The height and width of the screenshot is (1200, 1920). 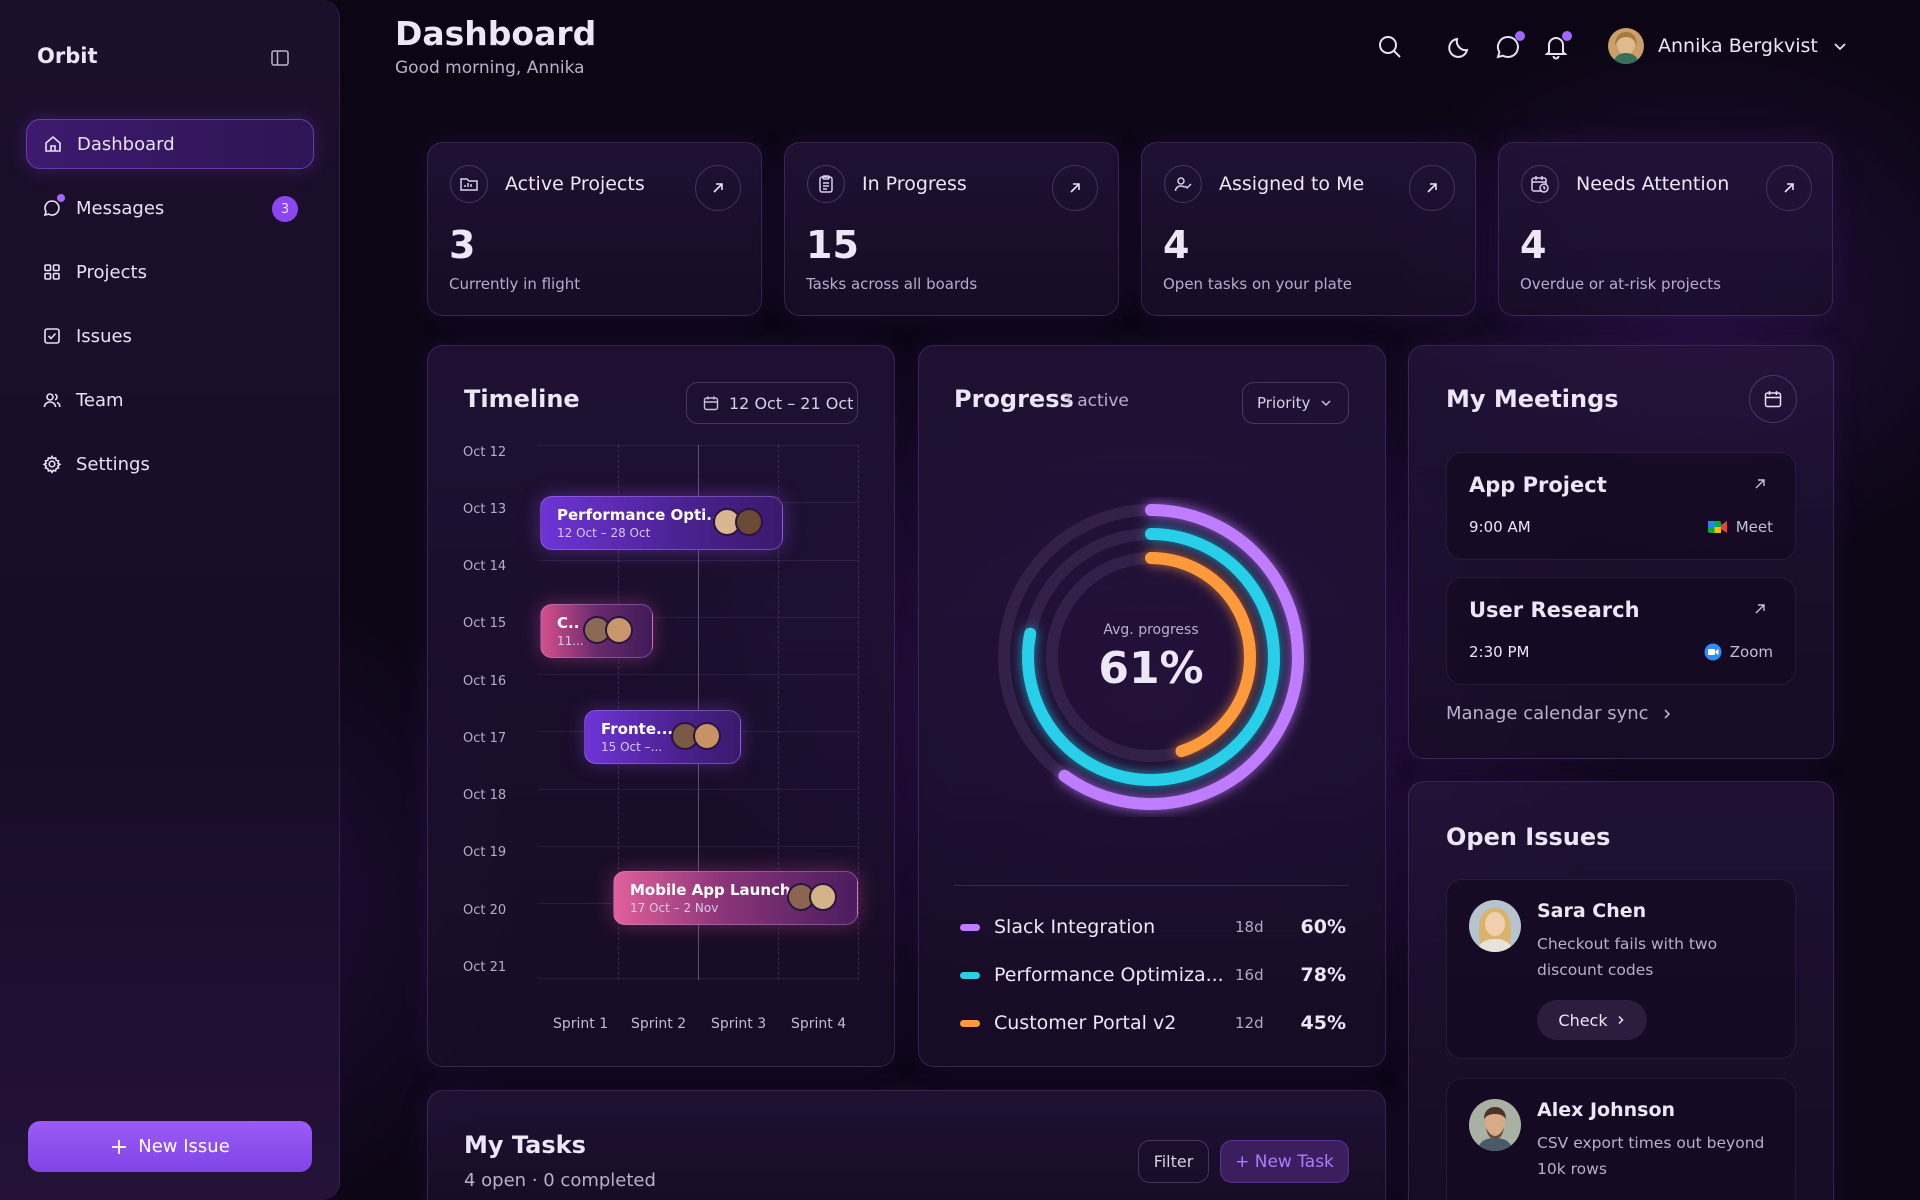 I want to click on meeting-time: 2:30 PM, so click(x=1499, y=652).